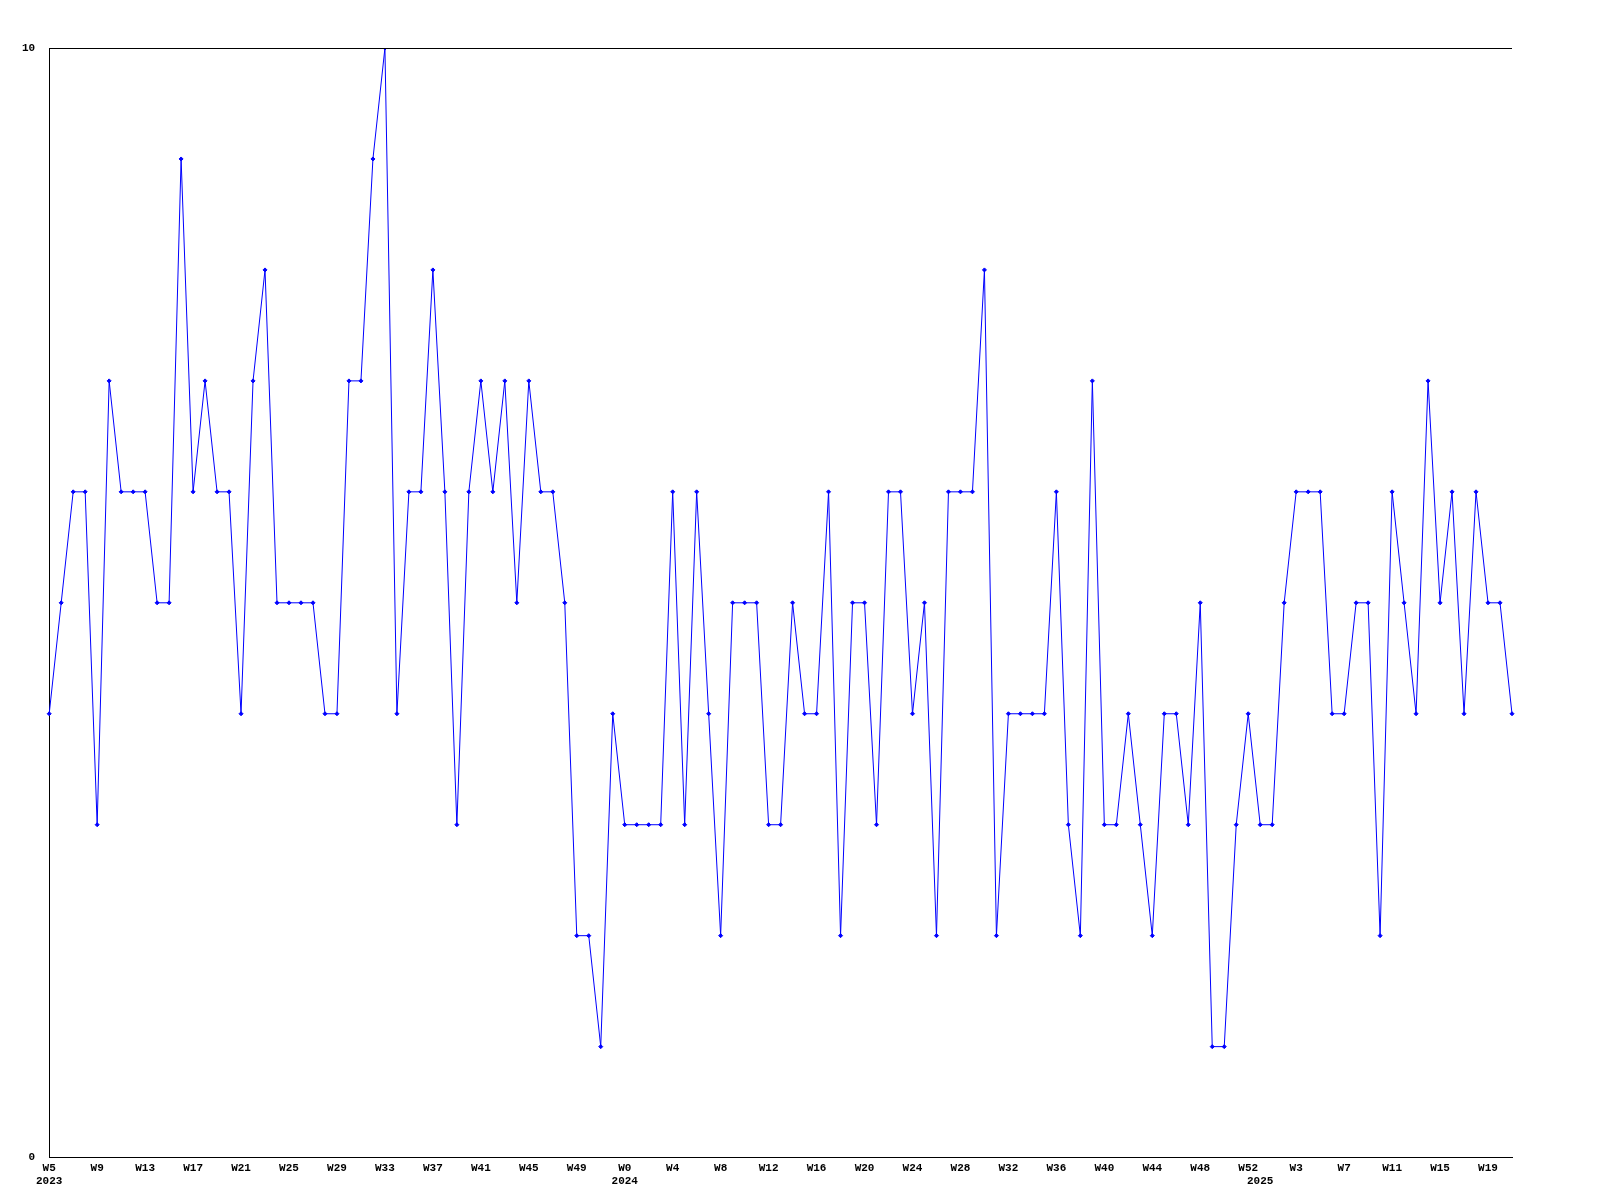 The image size is (1600, 1200). What do you see at coordinates (1152, 1167) in the screenshot?
I see `x-tick-label: W44` at bounding box center [1152, 1167].